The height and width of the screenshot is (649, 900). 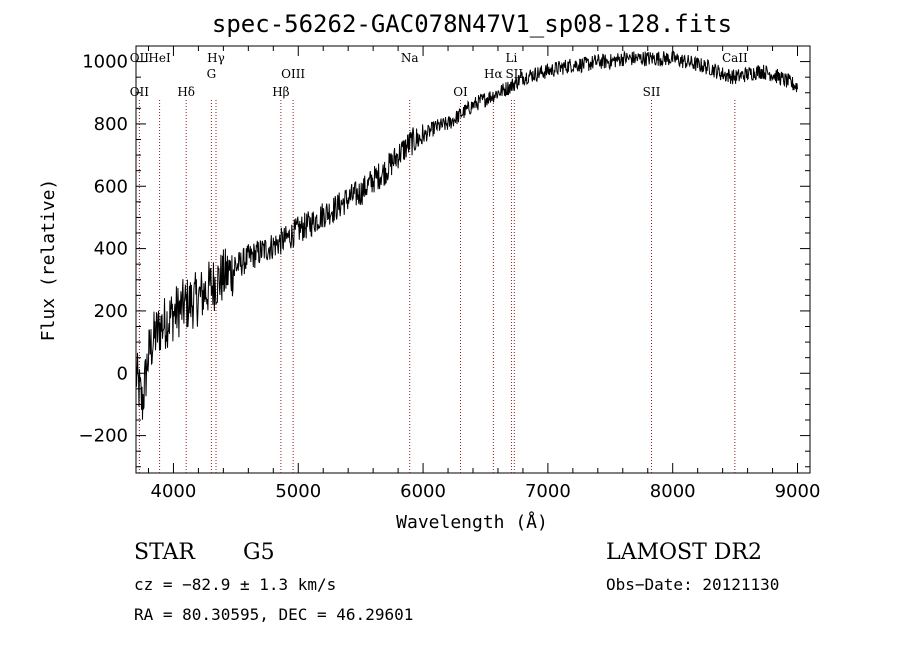 What do you see at coordinates (548, 491) in the screenshot?
I see `x-tick-label: 7000` at bounding box center [548, 491].